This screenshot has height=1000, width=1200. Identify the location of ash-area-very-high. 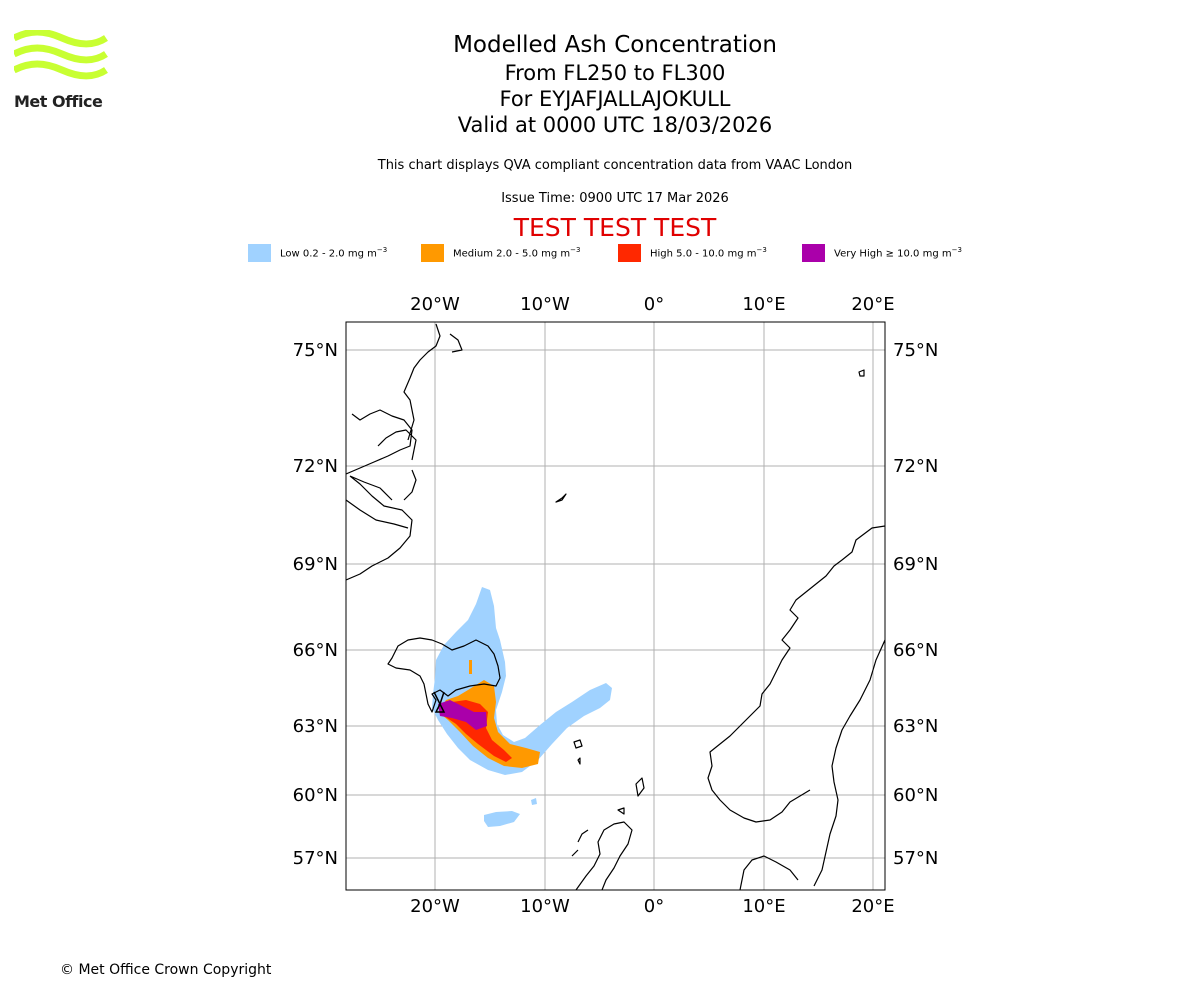
(462, 715).